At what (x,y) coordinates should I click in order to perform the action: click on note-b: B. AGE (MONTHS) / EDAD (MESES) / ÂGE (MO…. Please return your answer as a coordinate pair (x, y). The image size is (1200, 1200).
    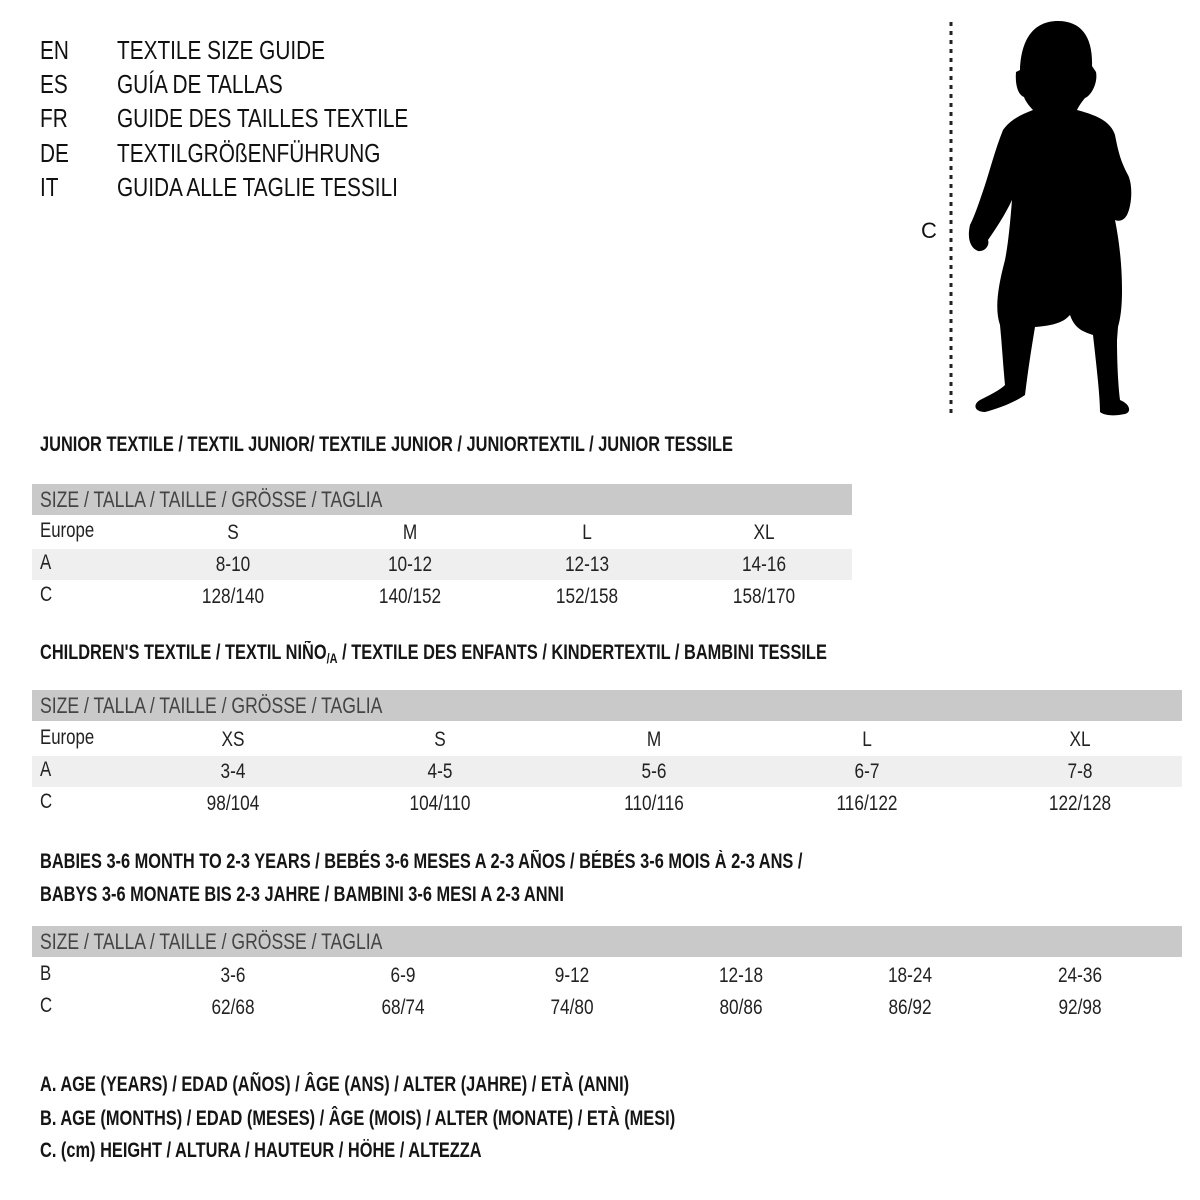
    Looking at the image, I should click on (447, 1119).